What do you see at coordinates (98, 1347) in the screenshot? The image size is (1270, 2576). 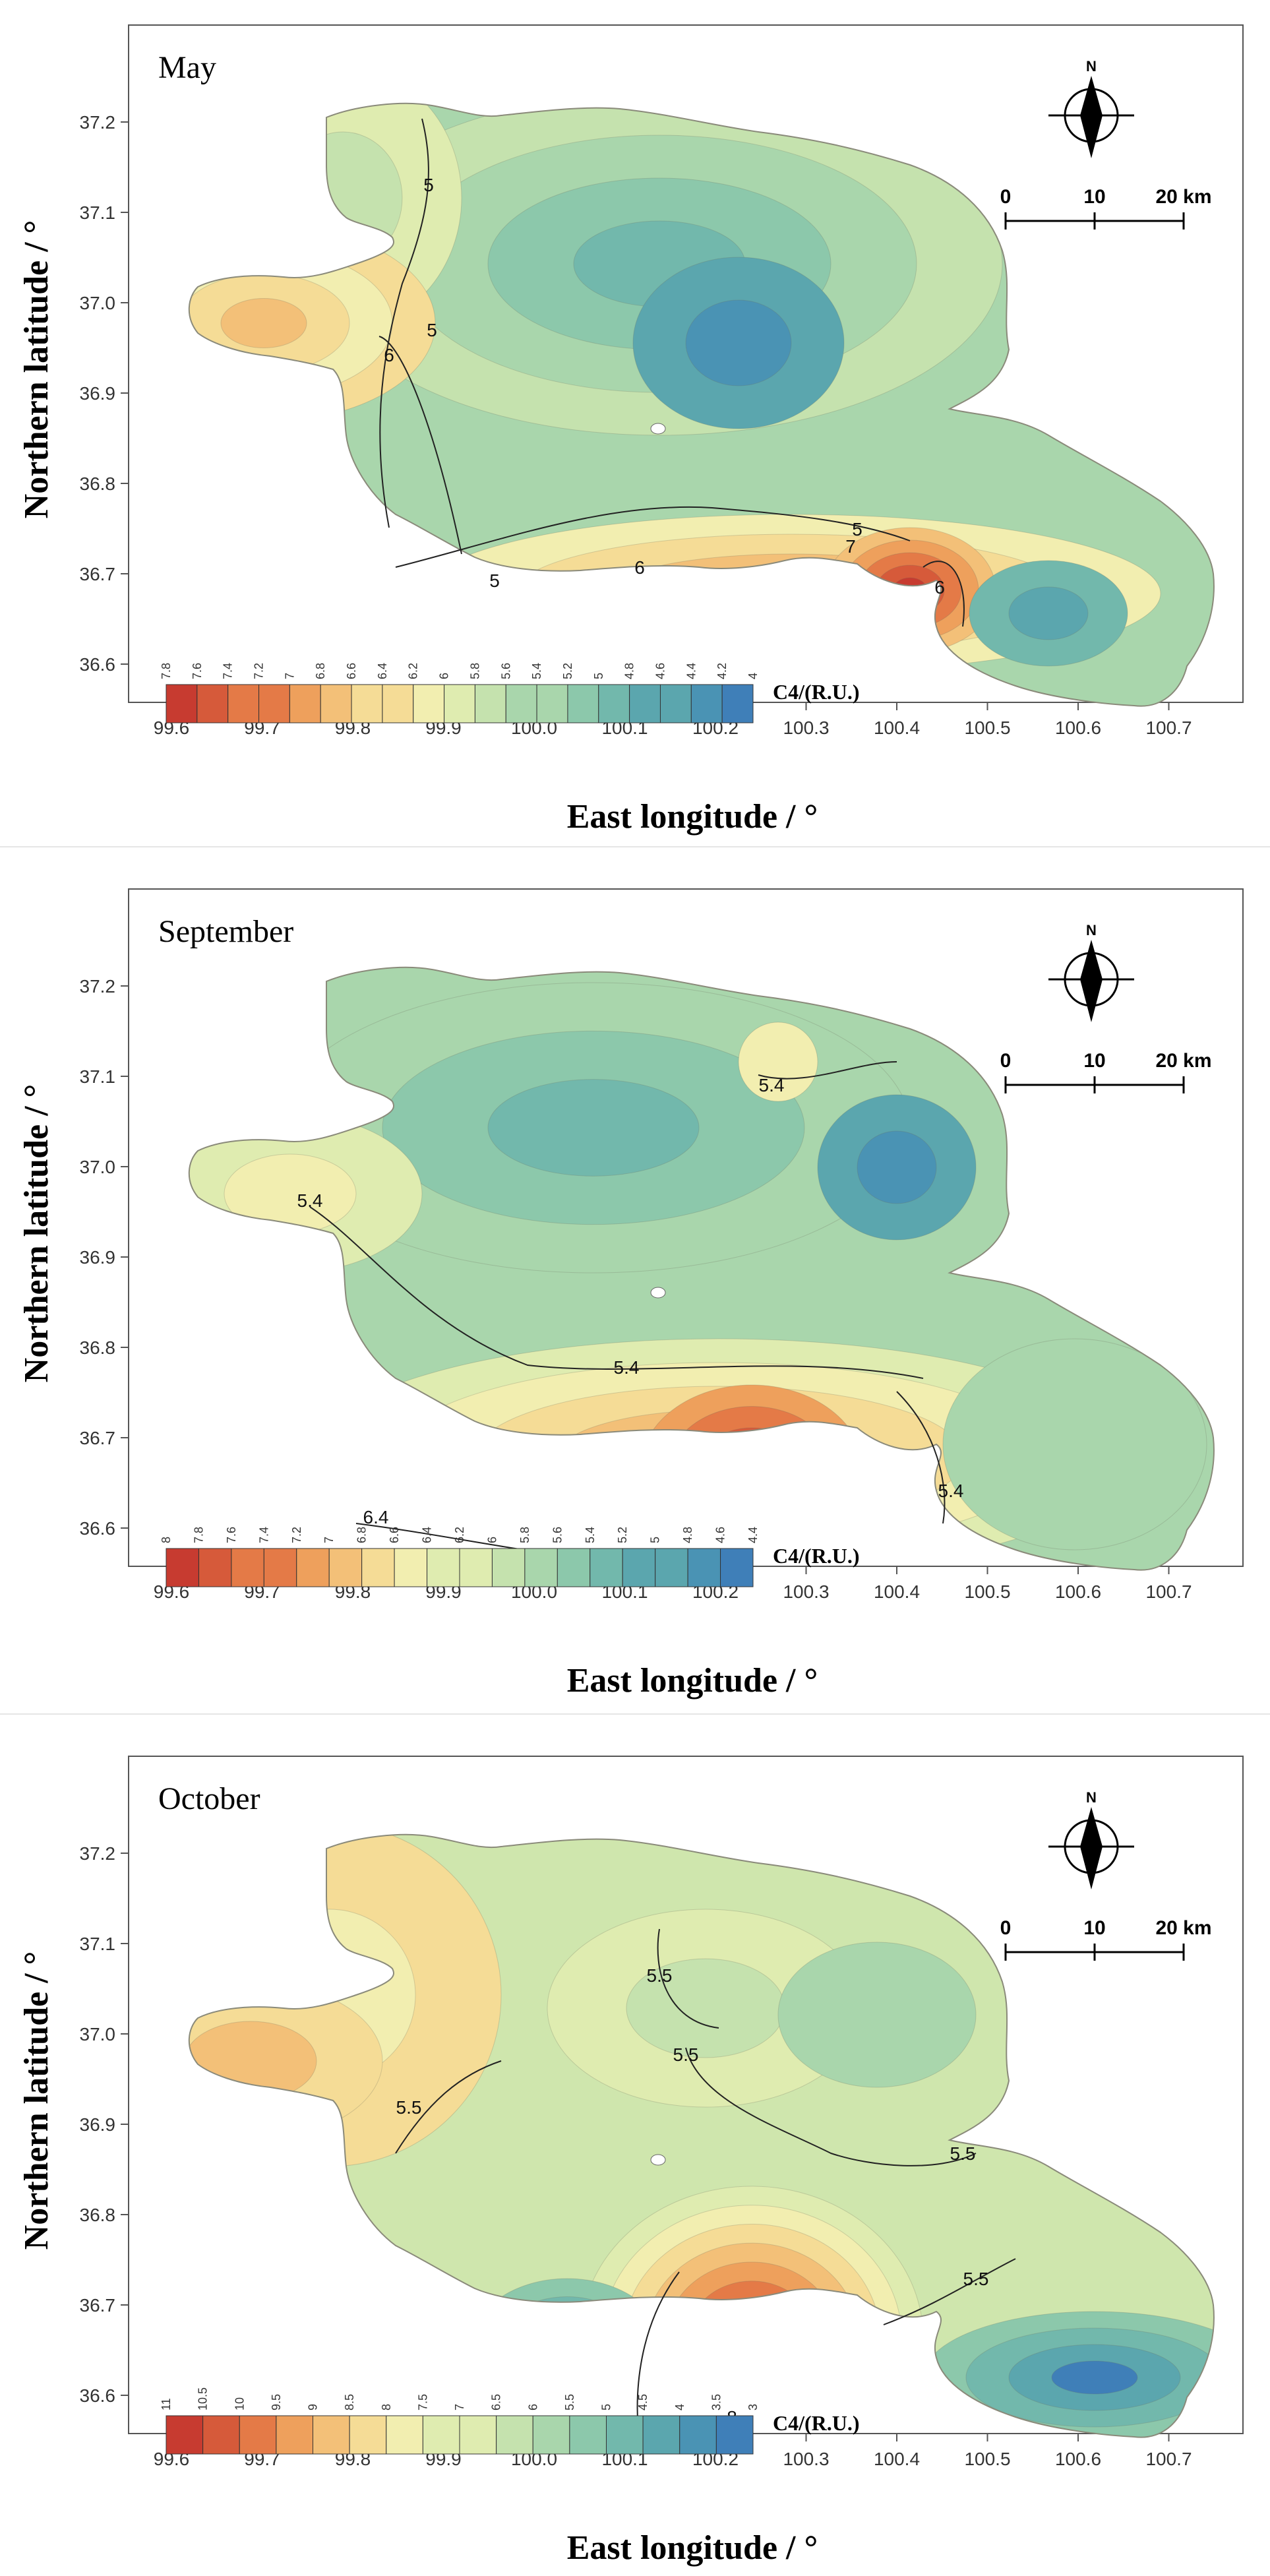 I see `y-tick-label: 36.8` at bounding box center [98, 1347].